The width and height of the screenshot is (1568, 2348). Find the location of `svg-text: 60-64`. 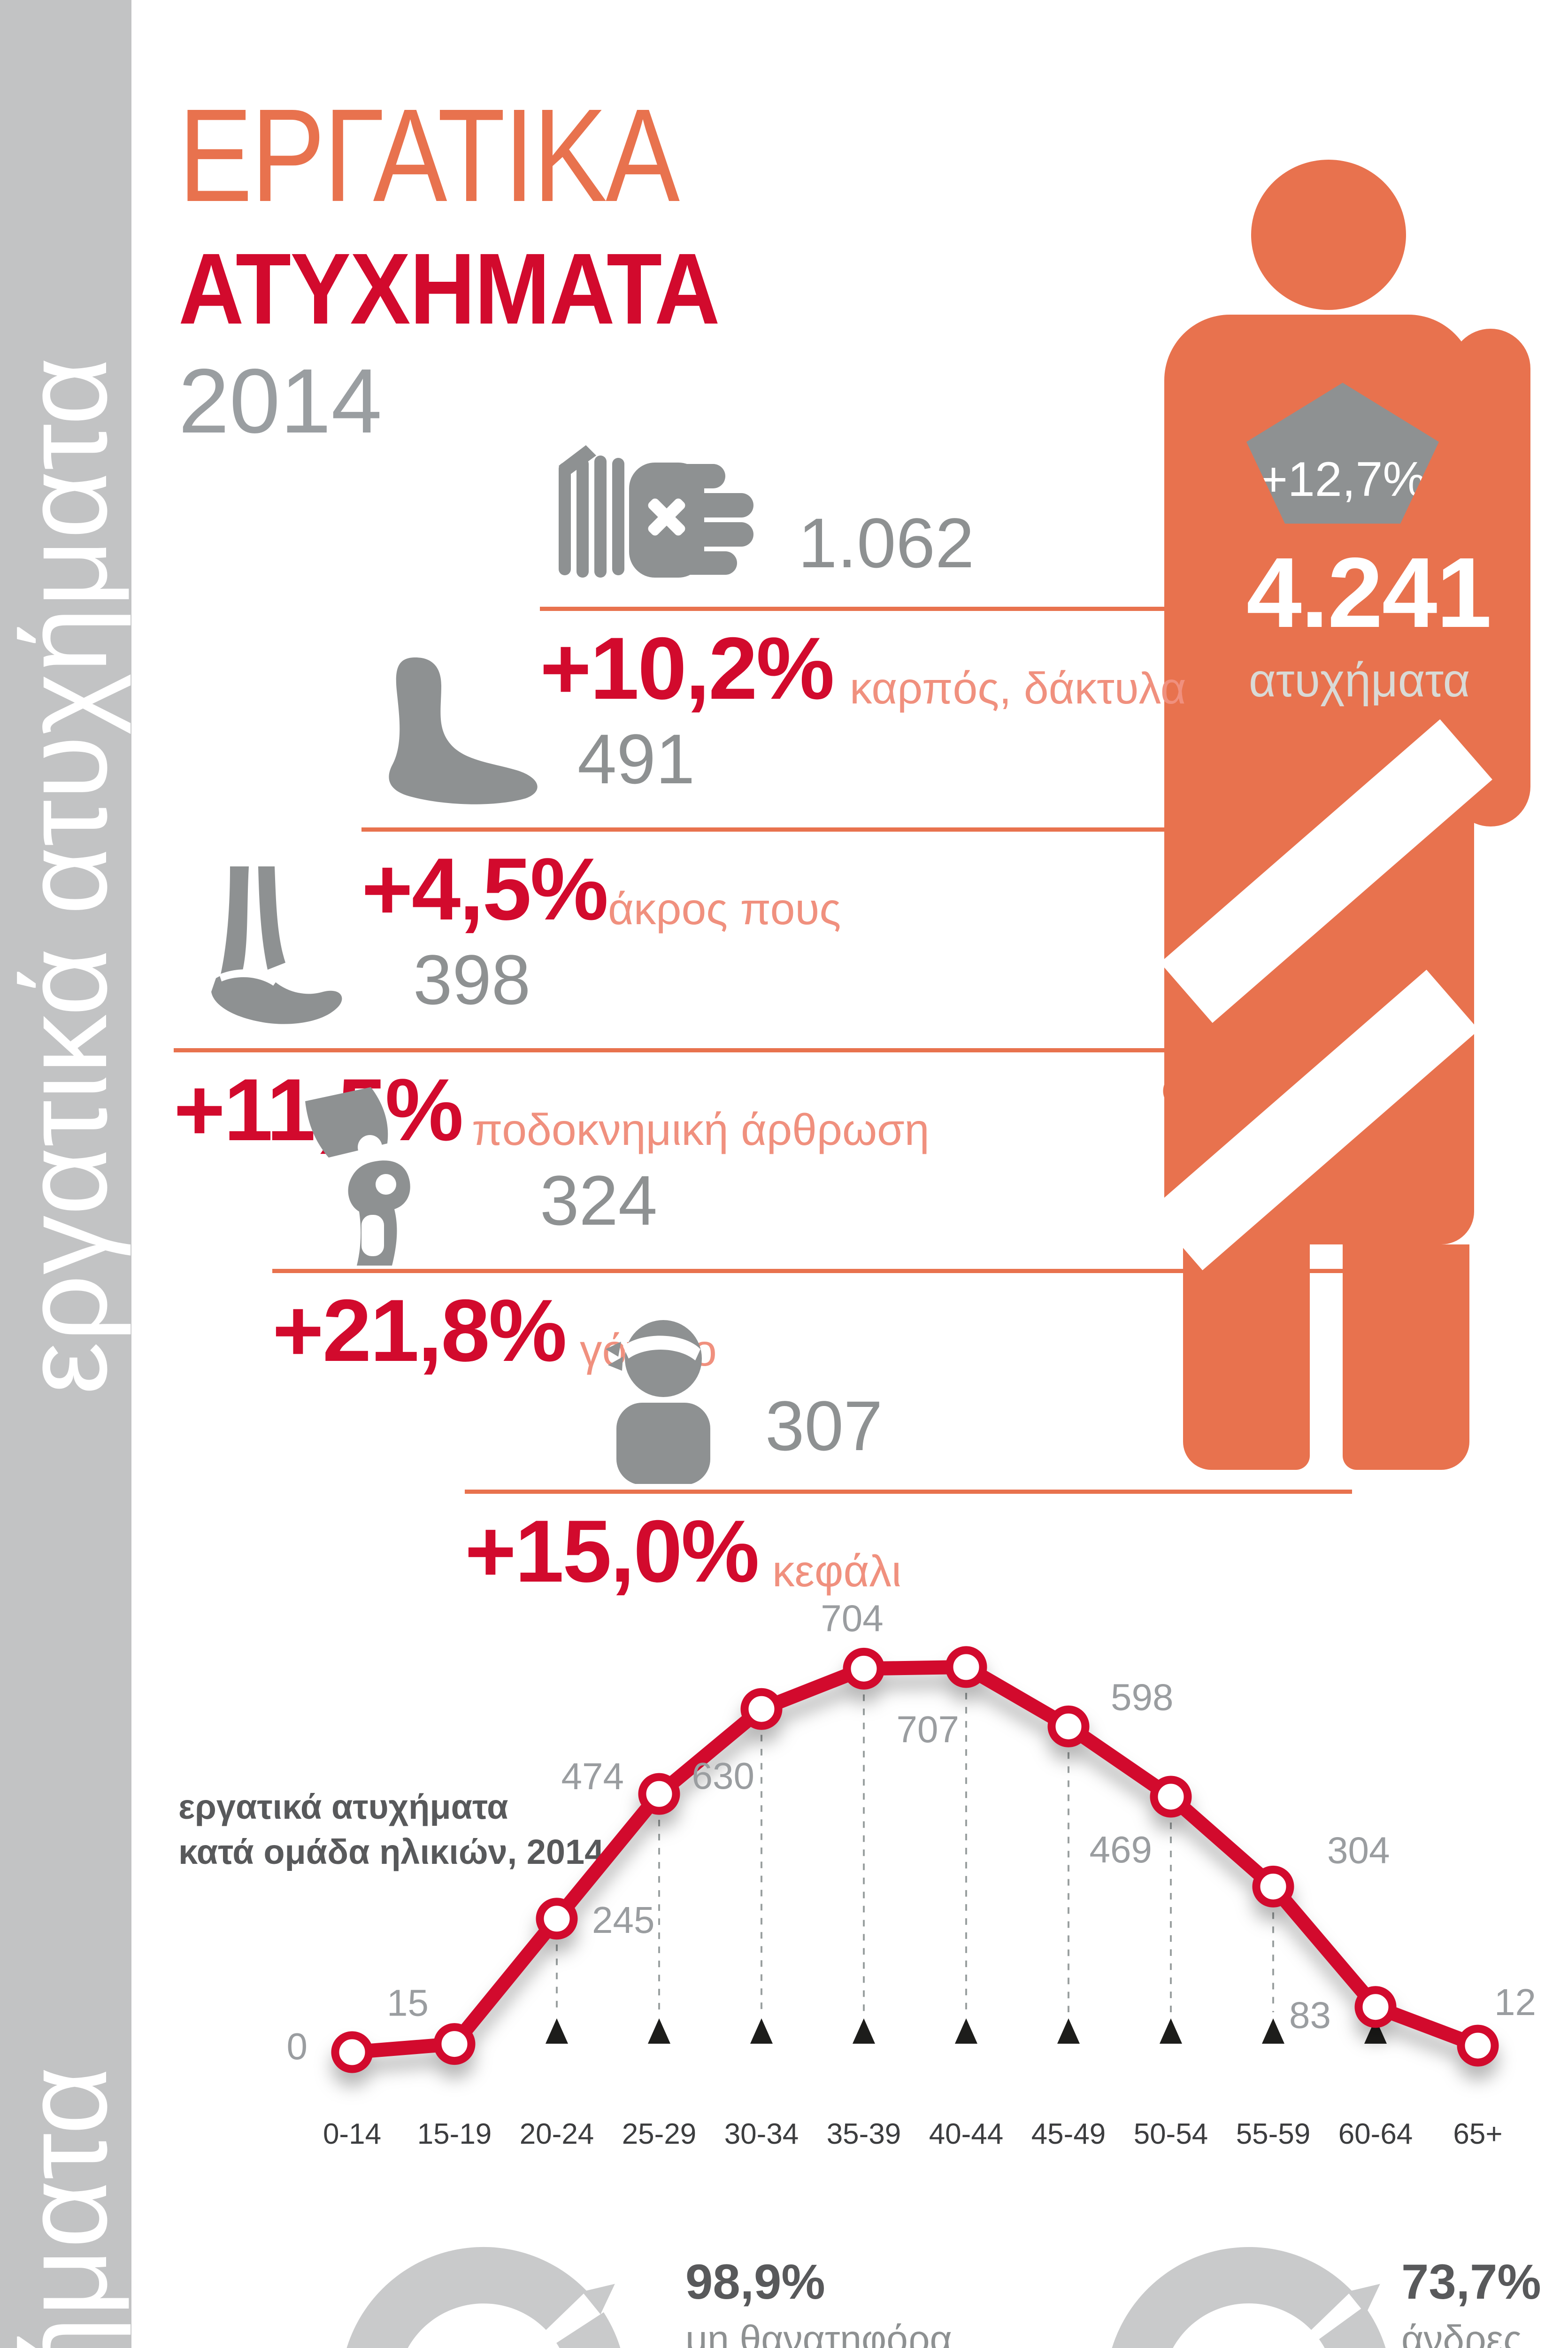

svg-text: 60-64 is located at coordinates (1376, 2134).